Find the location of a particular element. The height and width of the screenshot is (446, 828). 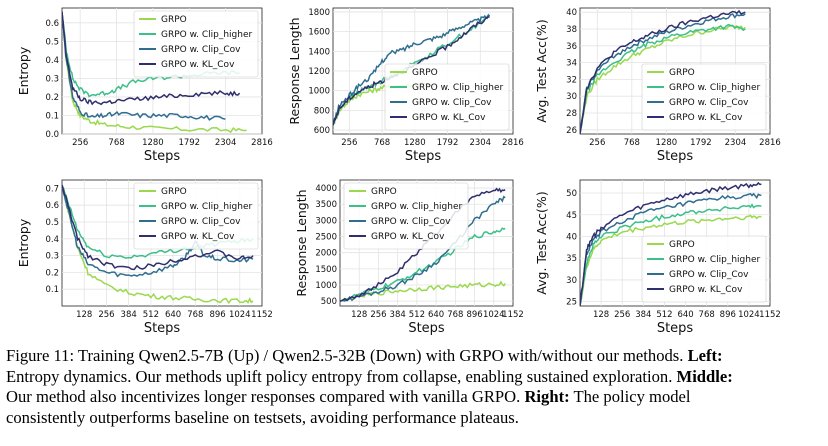

y-tick-label: 30 is located at coordinates (571, 281).